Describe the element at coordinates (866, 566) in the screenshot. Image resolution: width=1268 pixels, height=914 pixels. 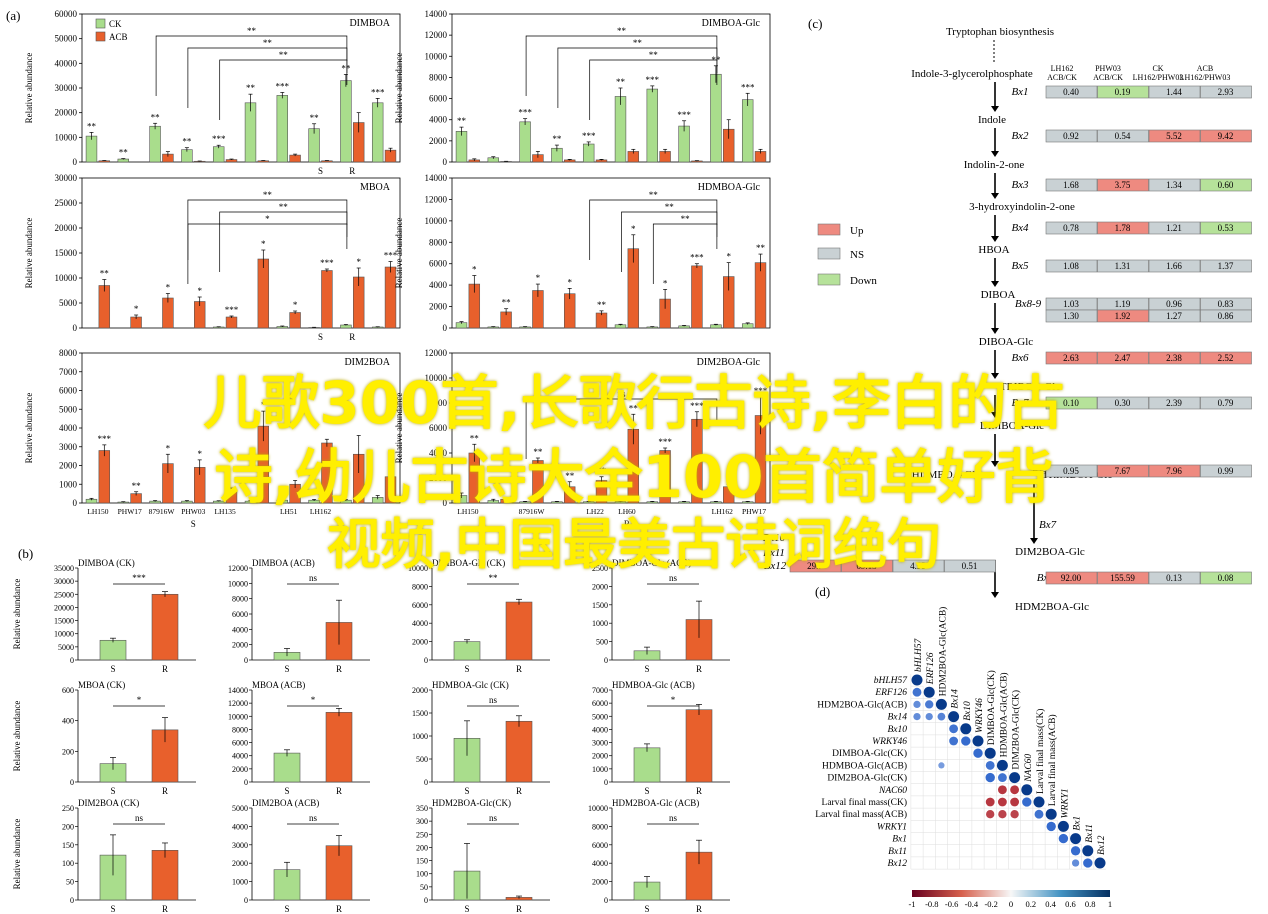
I see `expression-value: 69.13` at that location.